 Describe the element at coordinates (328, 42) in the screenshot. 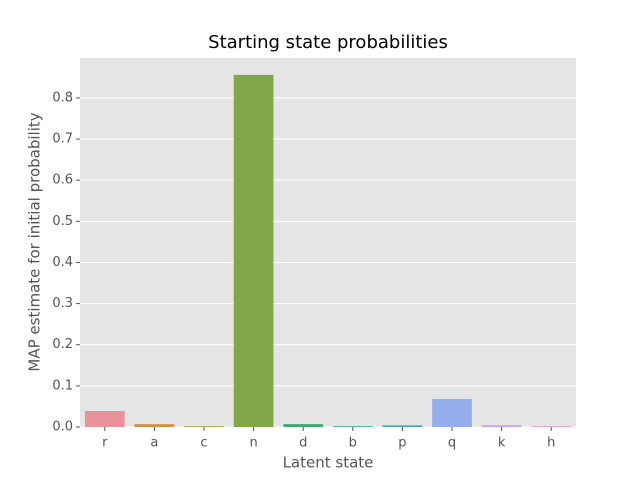

I see `chart-title: Starting state probabilities` at that location.